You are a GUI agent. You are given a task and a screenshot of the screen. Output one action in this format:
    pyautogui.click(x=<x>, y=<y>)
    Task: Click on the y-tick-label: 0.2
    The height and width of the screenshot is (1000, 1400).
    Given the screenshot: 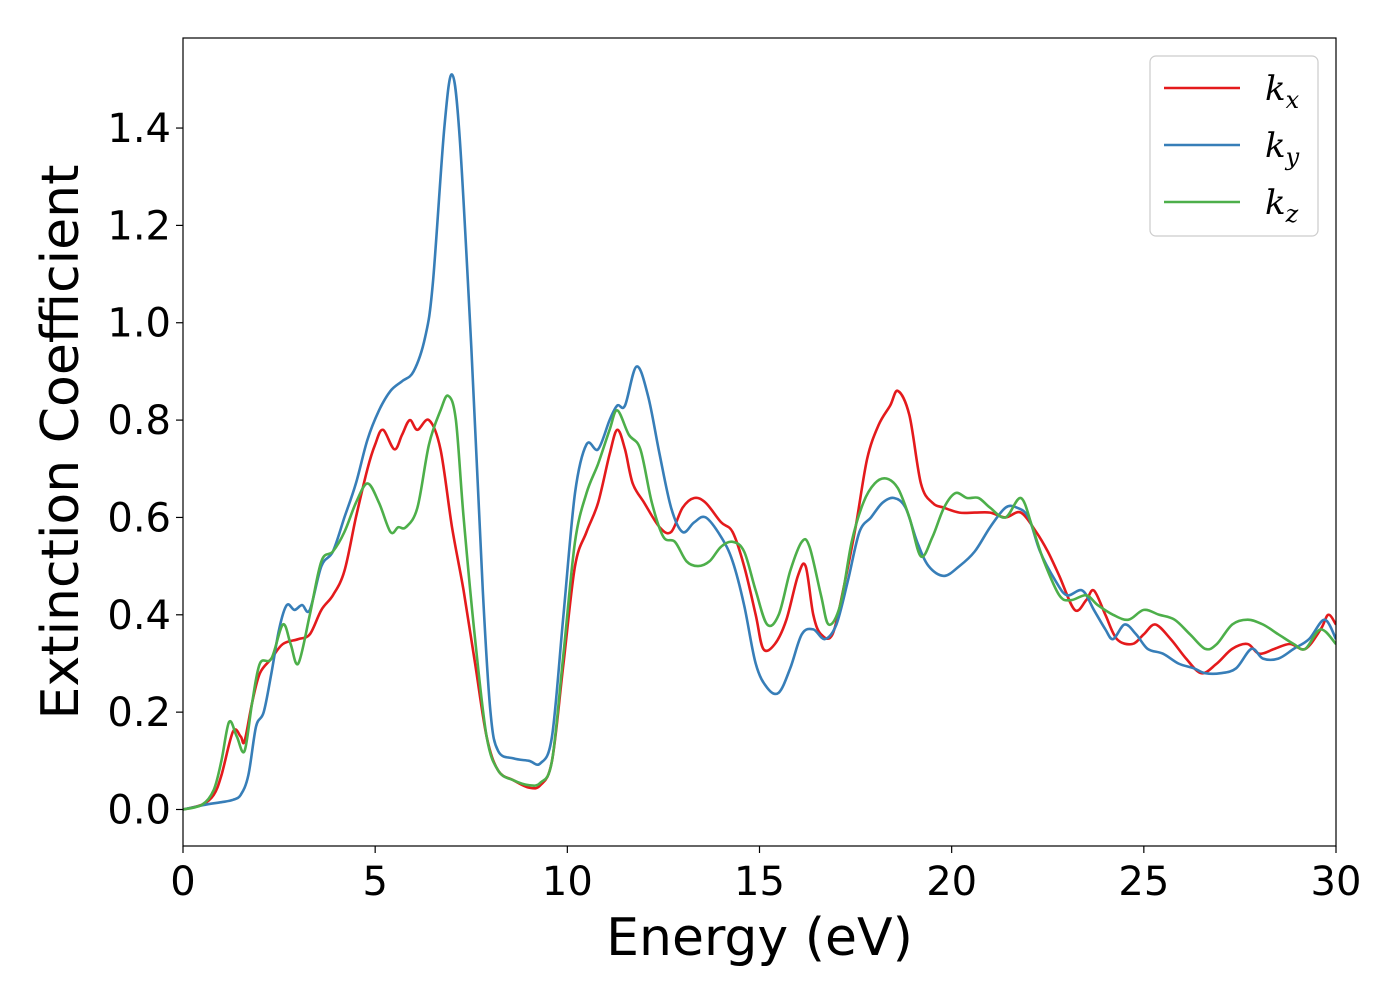 What is the action you would take?
    pyautogui.click(x=139, y=713)
    